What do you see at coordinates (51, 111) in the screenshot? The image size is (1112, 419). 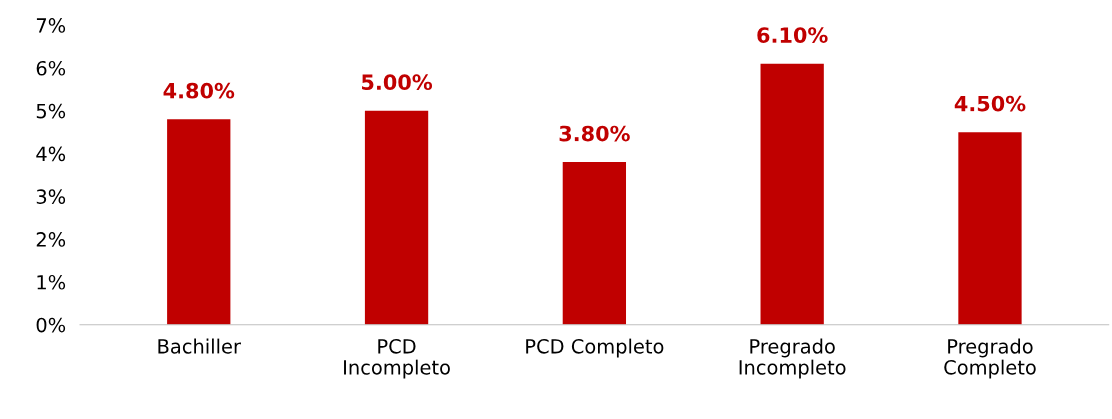 I see `y-tick-label: 5%` at bounding box center [51, 111].